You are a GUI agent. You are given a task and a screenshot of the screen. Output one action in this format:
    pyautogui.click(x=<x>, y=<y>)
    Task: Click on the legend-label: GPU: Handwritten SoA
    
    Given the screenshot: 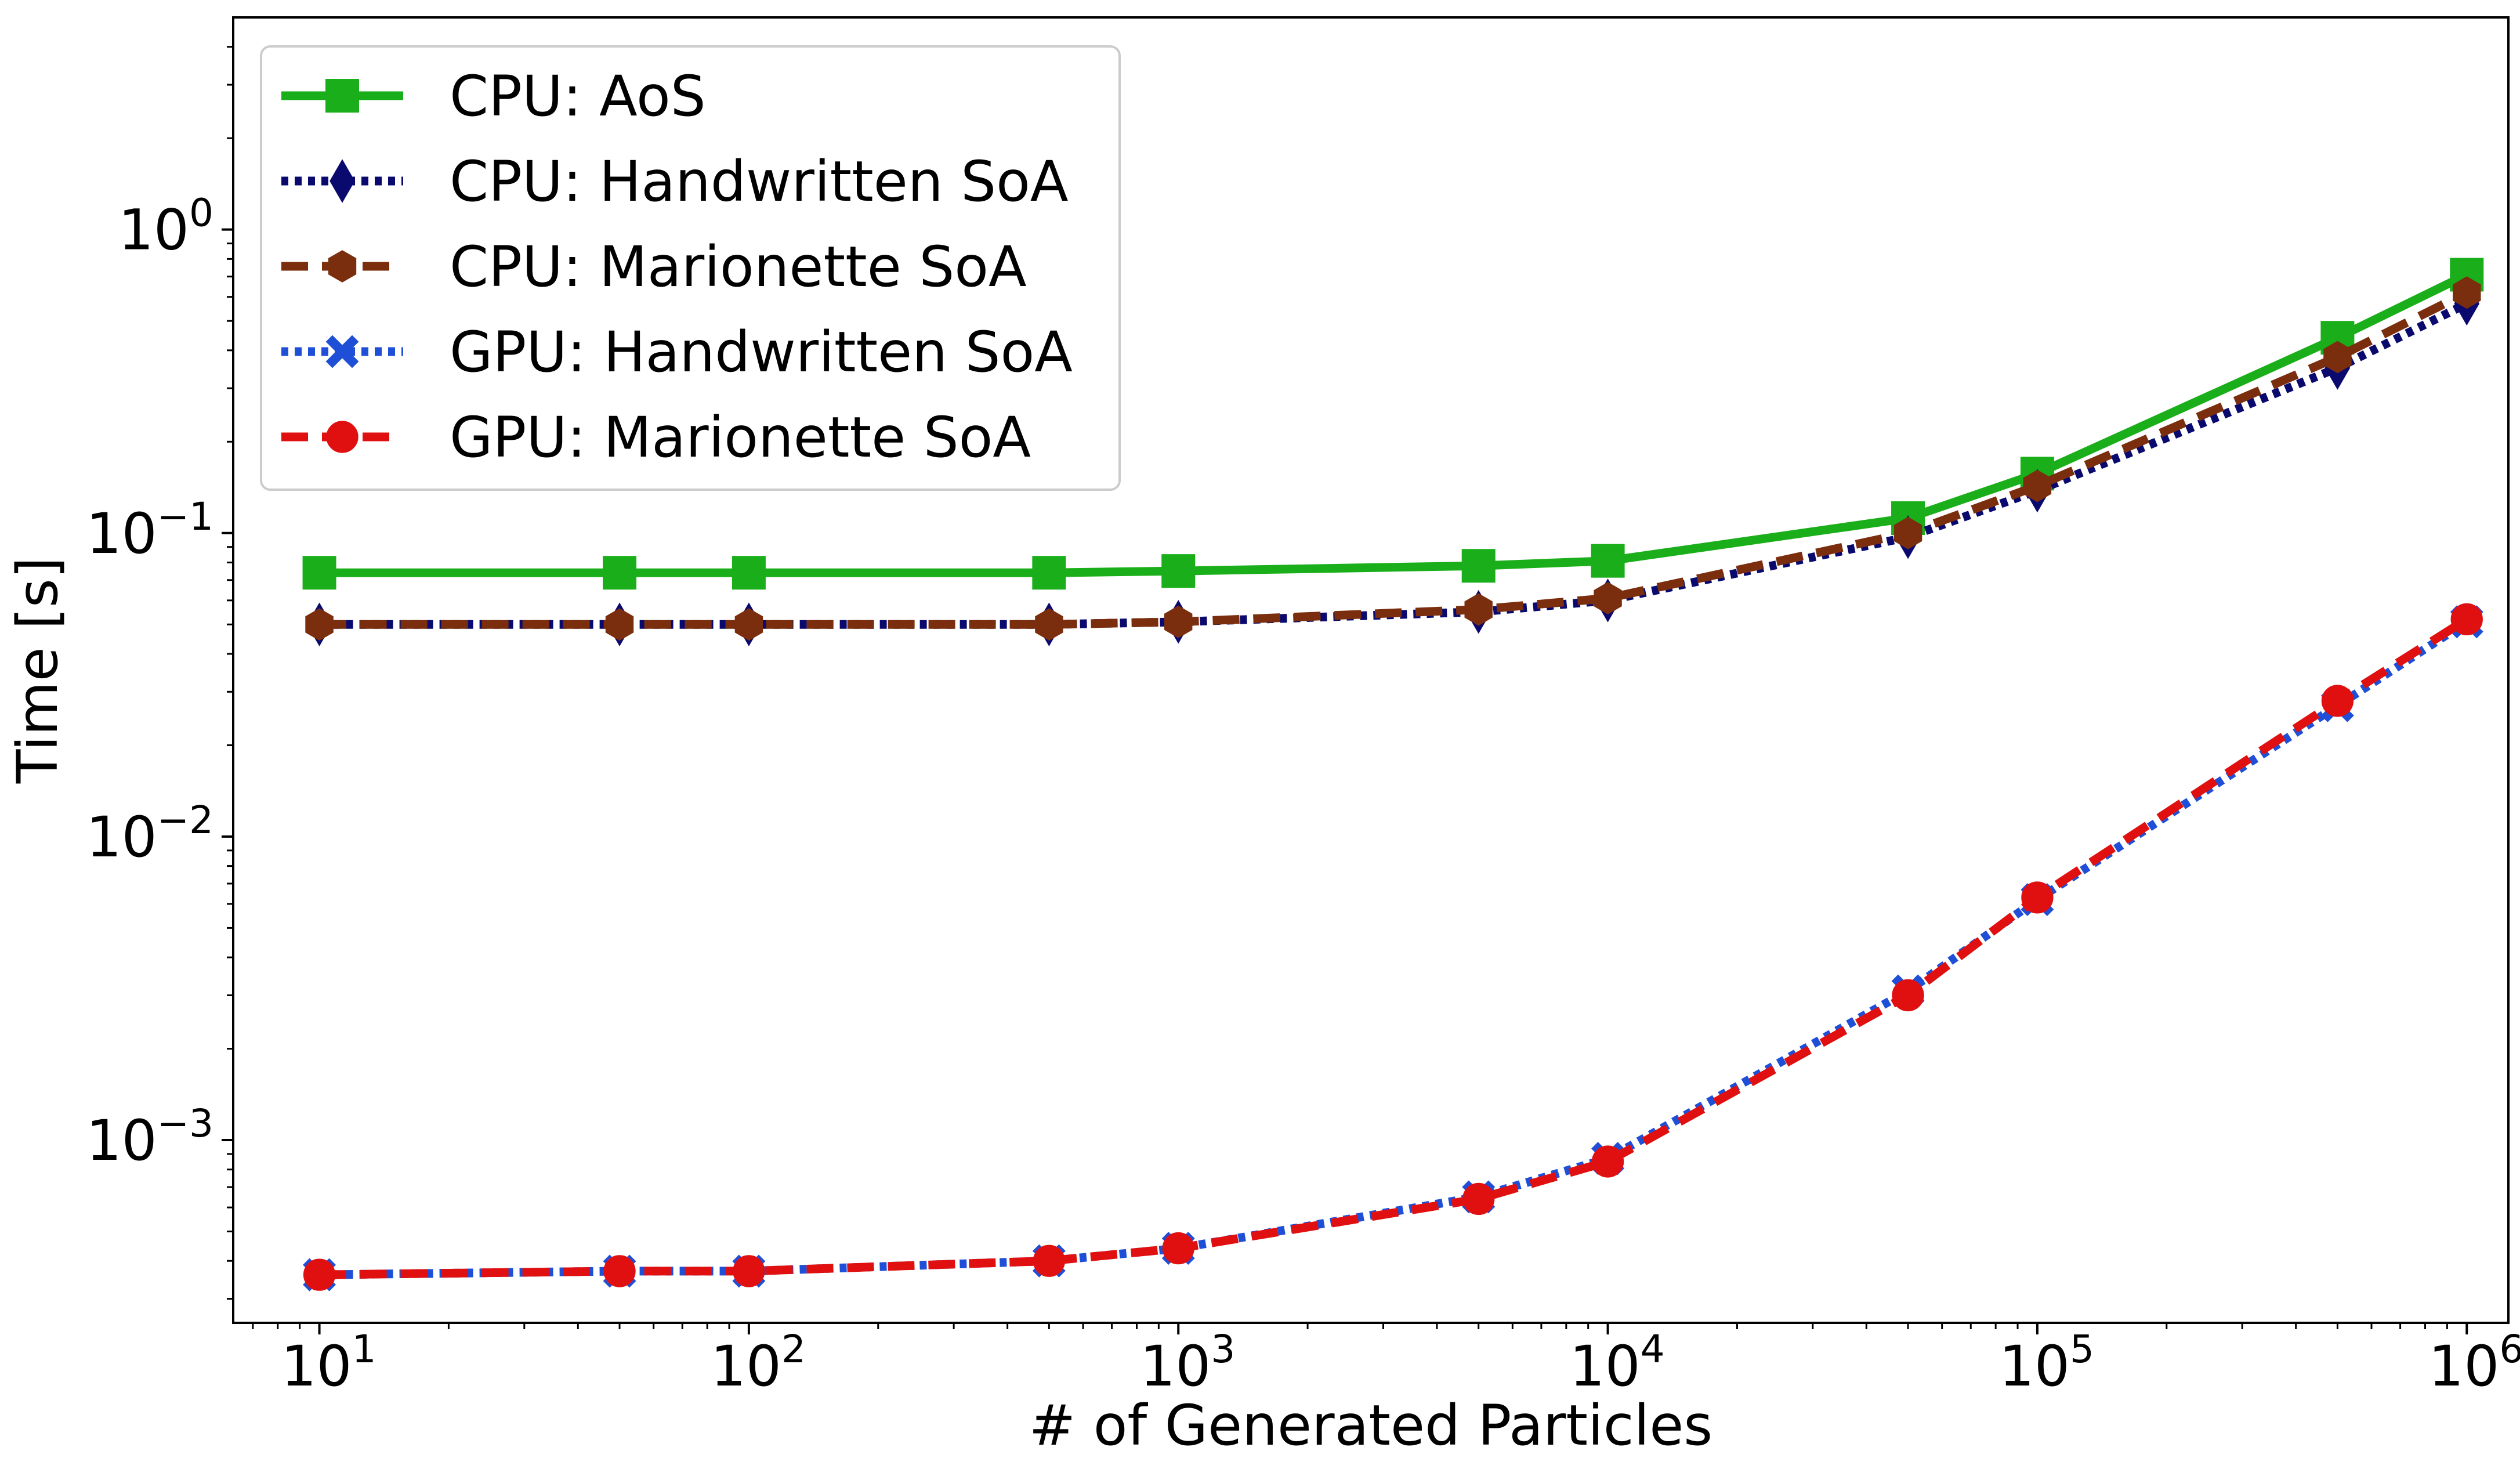 What is the action you would take?
    pyautogui.click(x=761, y=353)
    